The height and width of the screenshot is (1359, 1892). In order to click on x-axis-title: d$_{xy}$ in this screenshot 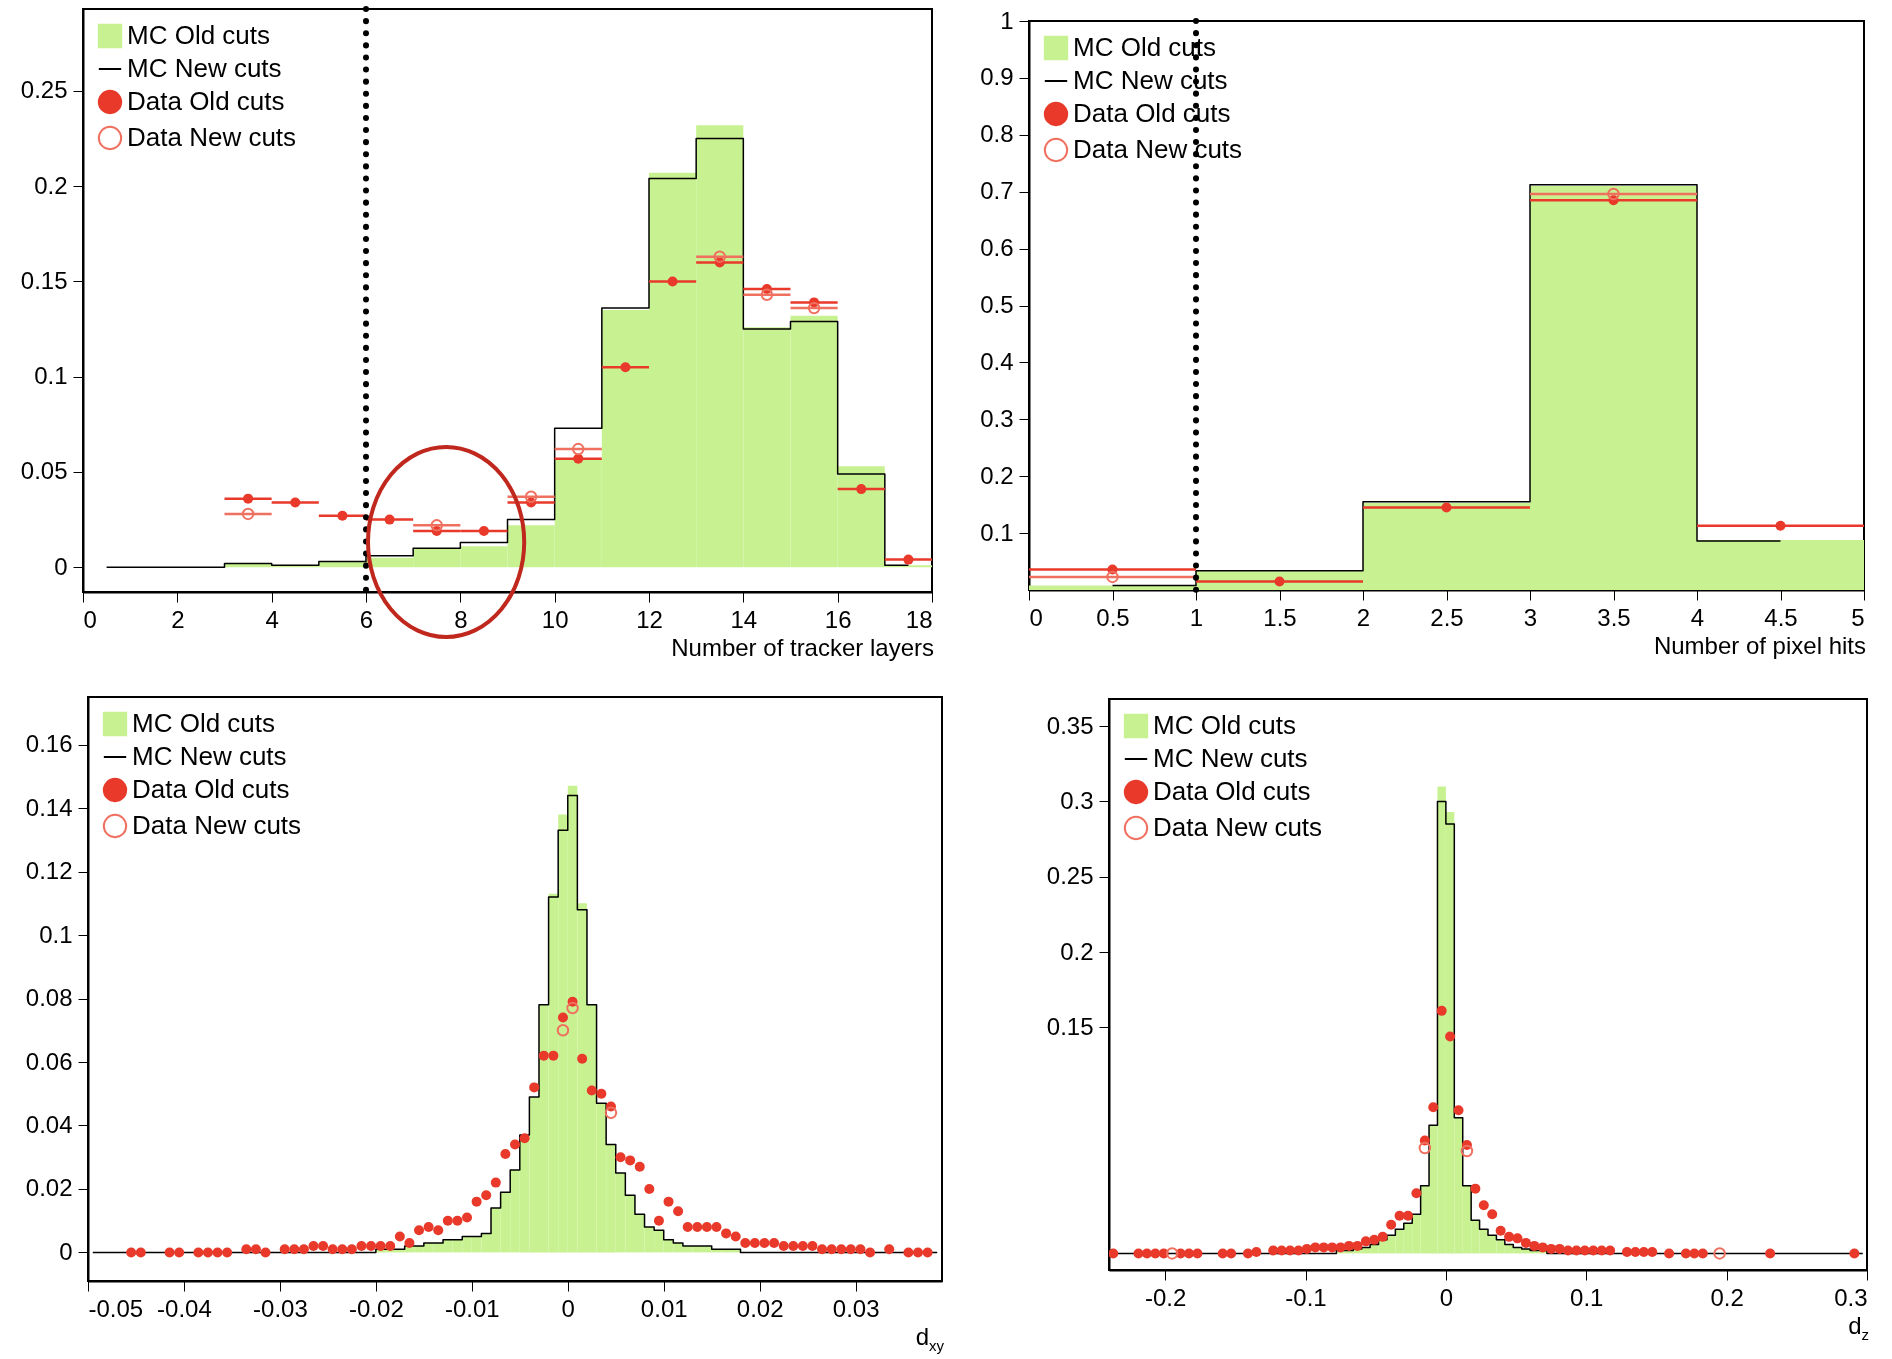, I will do `click(929, 1338)`.